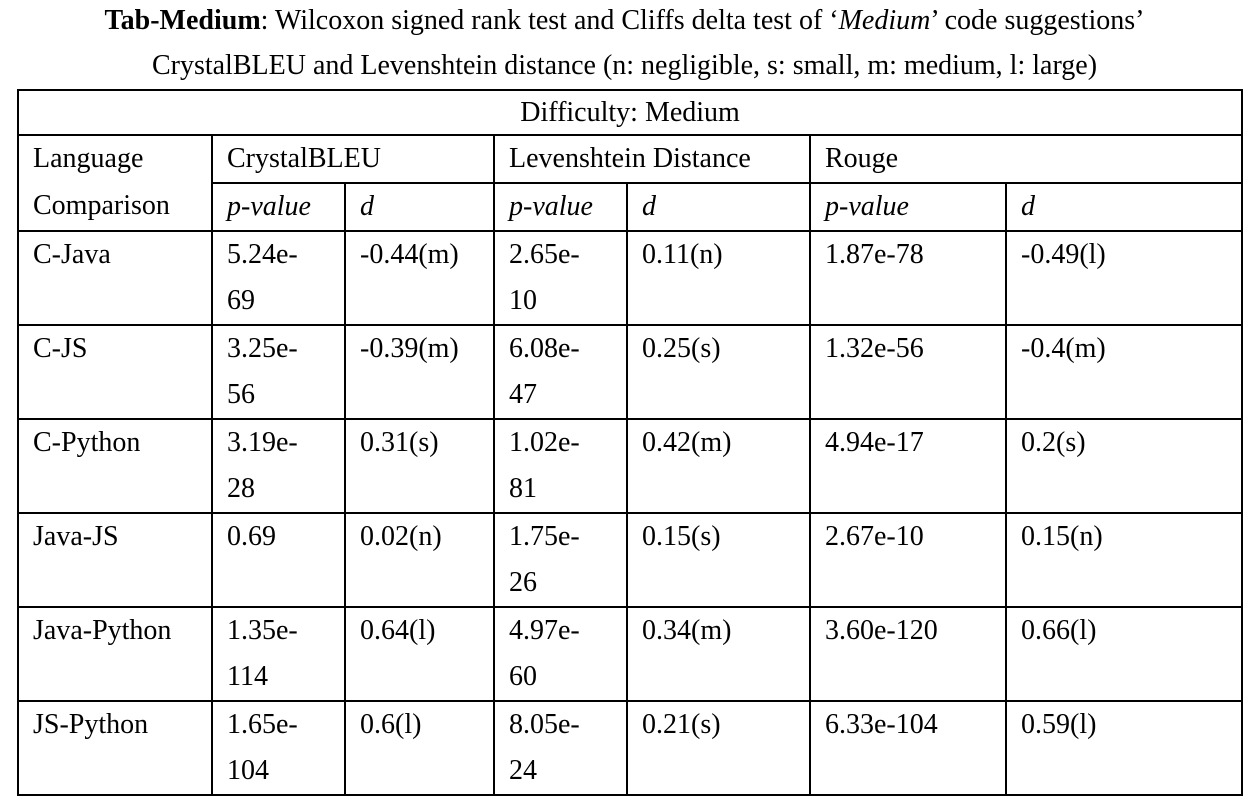 This screenshot has width=1249, height=805. I want to click on sub-header-row: Comparison p-value d p-value d p-value d, so click(630, 207).